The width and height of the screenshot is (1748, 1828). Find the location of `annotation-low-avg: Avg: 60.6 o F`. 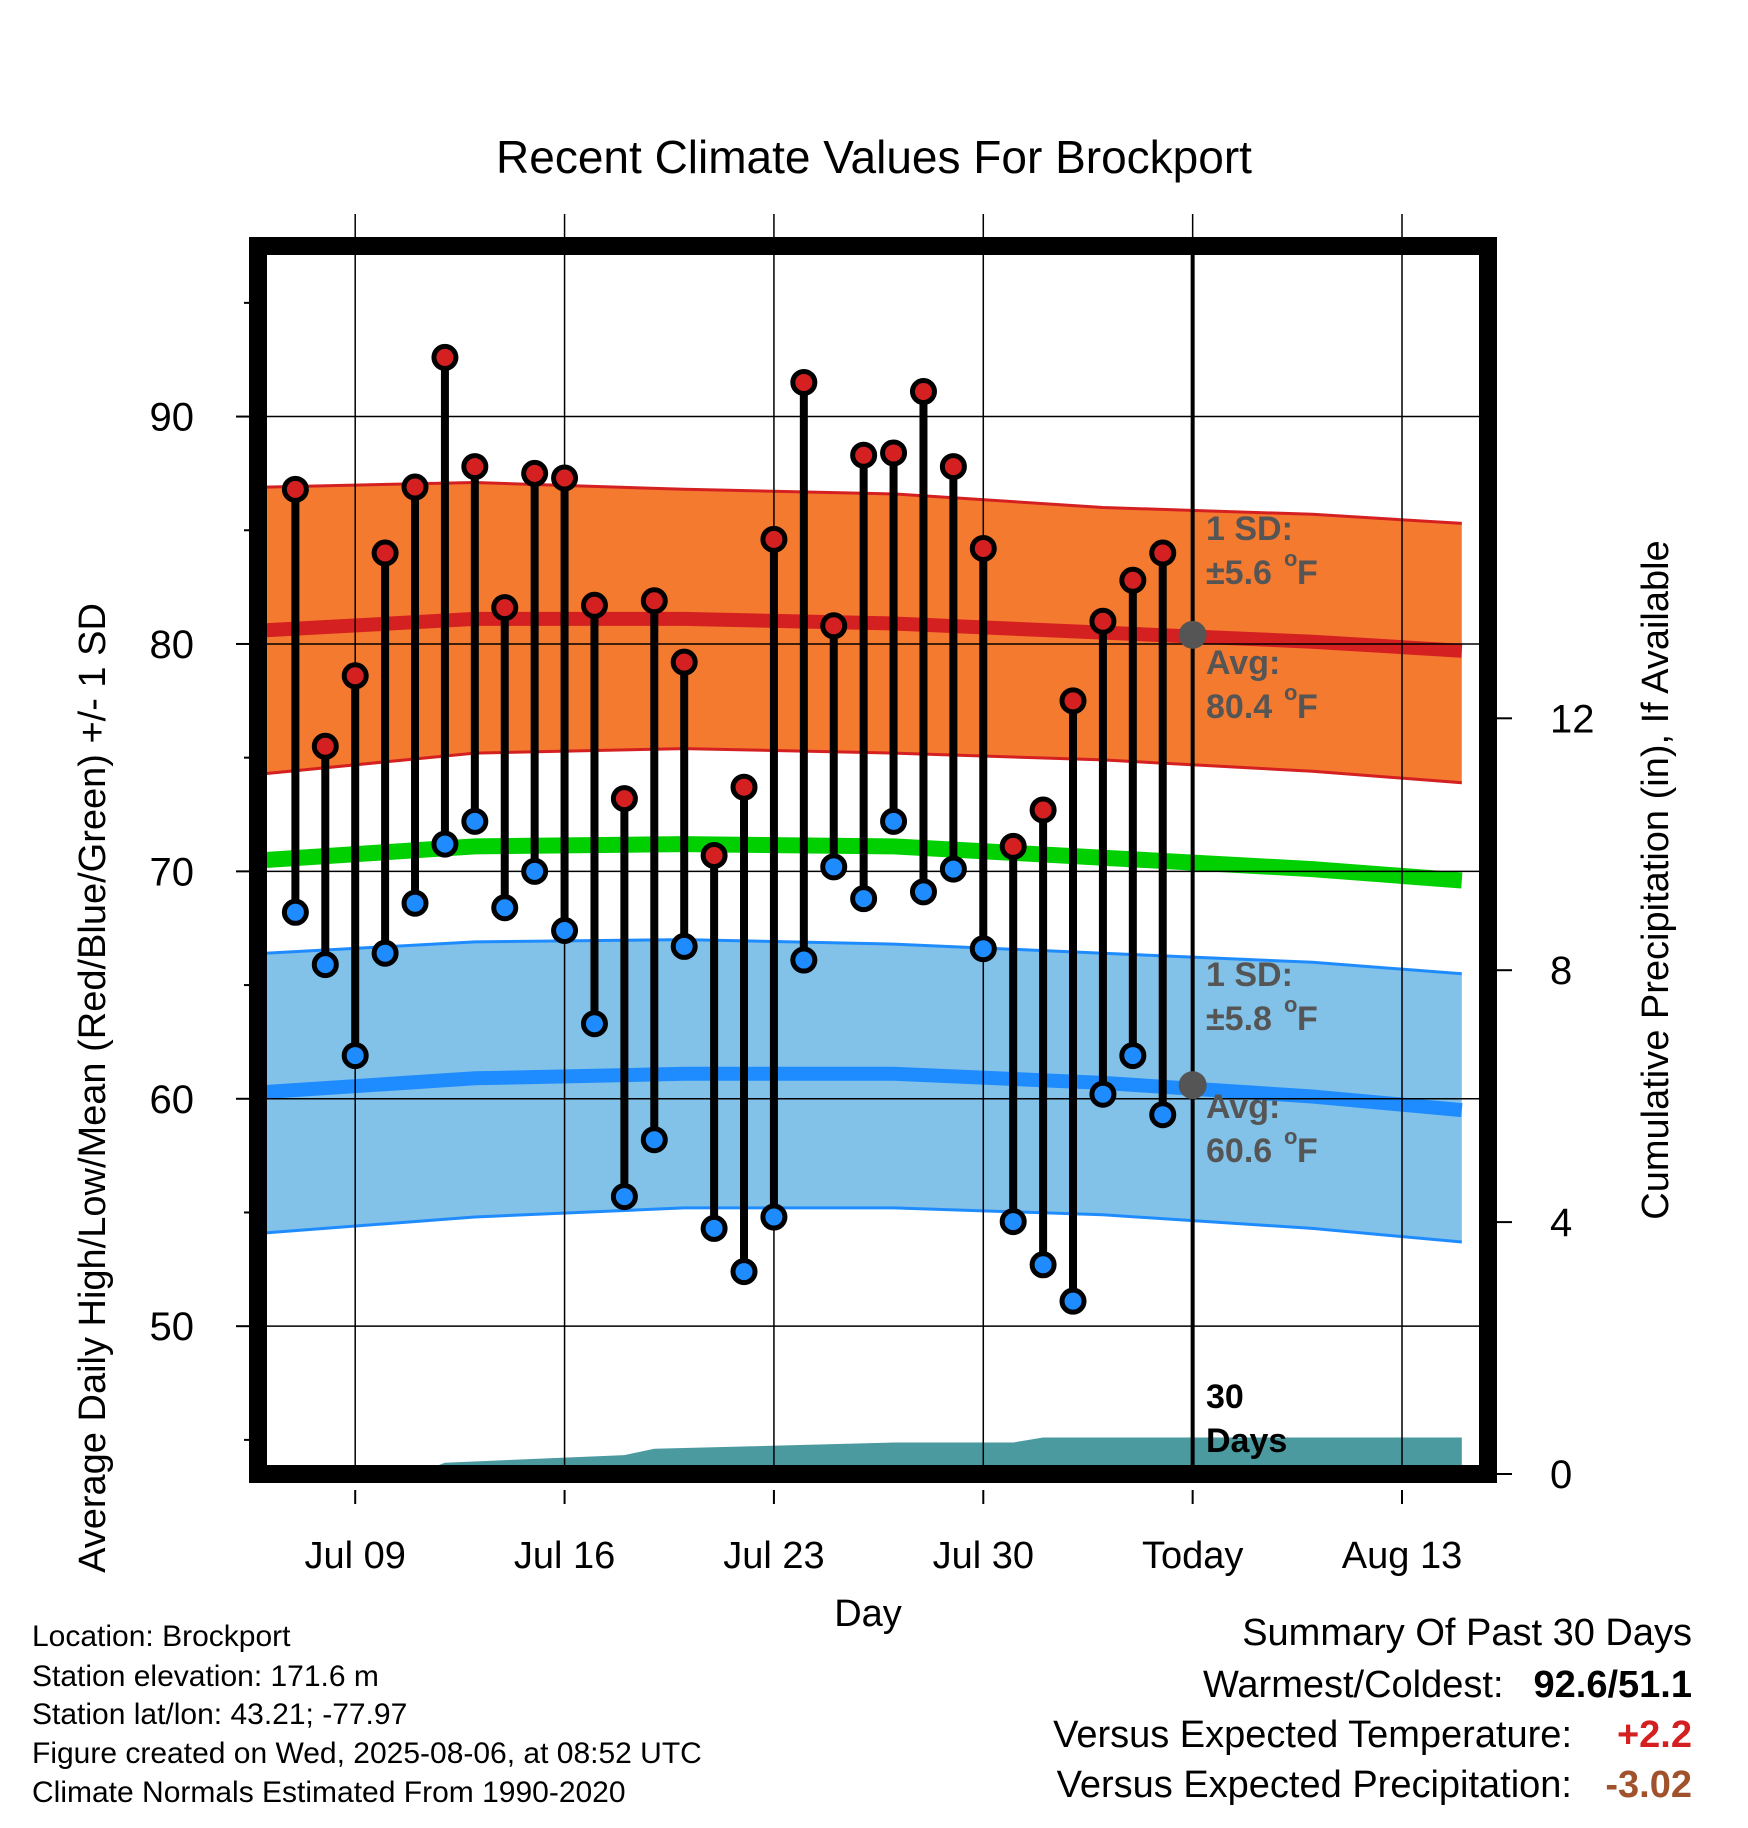

annotation-low-avg: Avg: 60.6 o F is located at coordinates (1262, 1129).